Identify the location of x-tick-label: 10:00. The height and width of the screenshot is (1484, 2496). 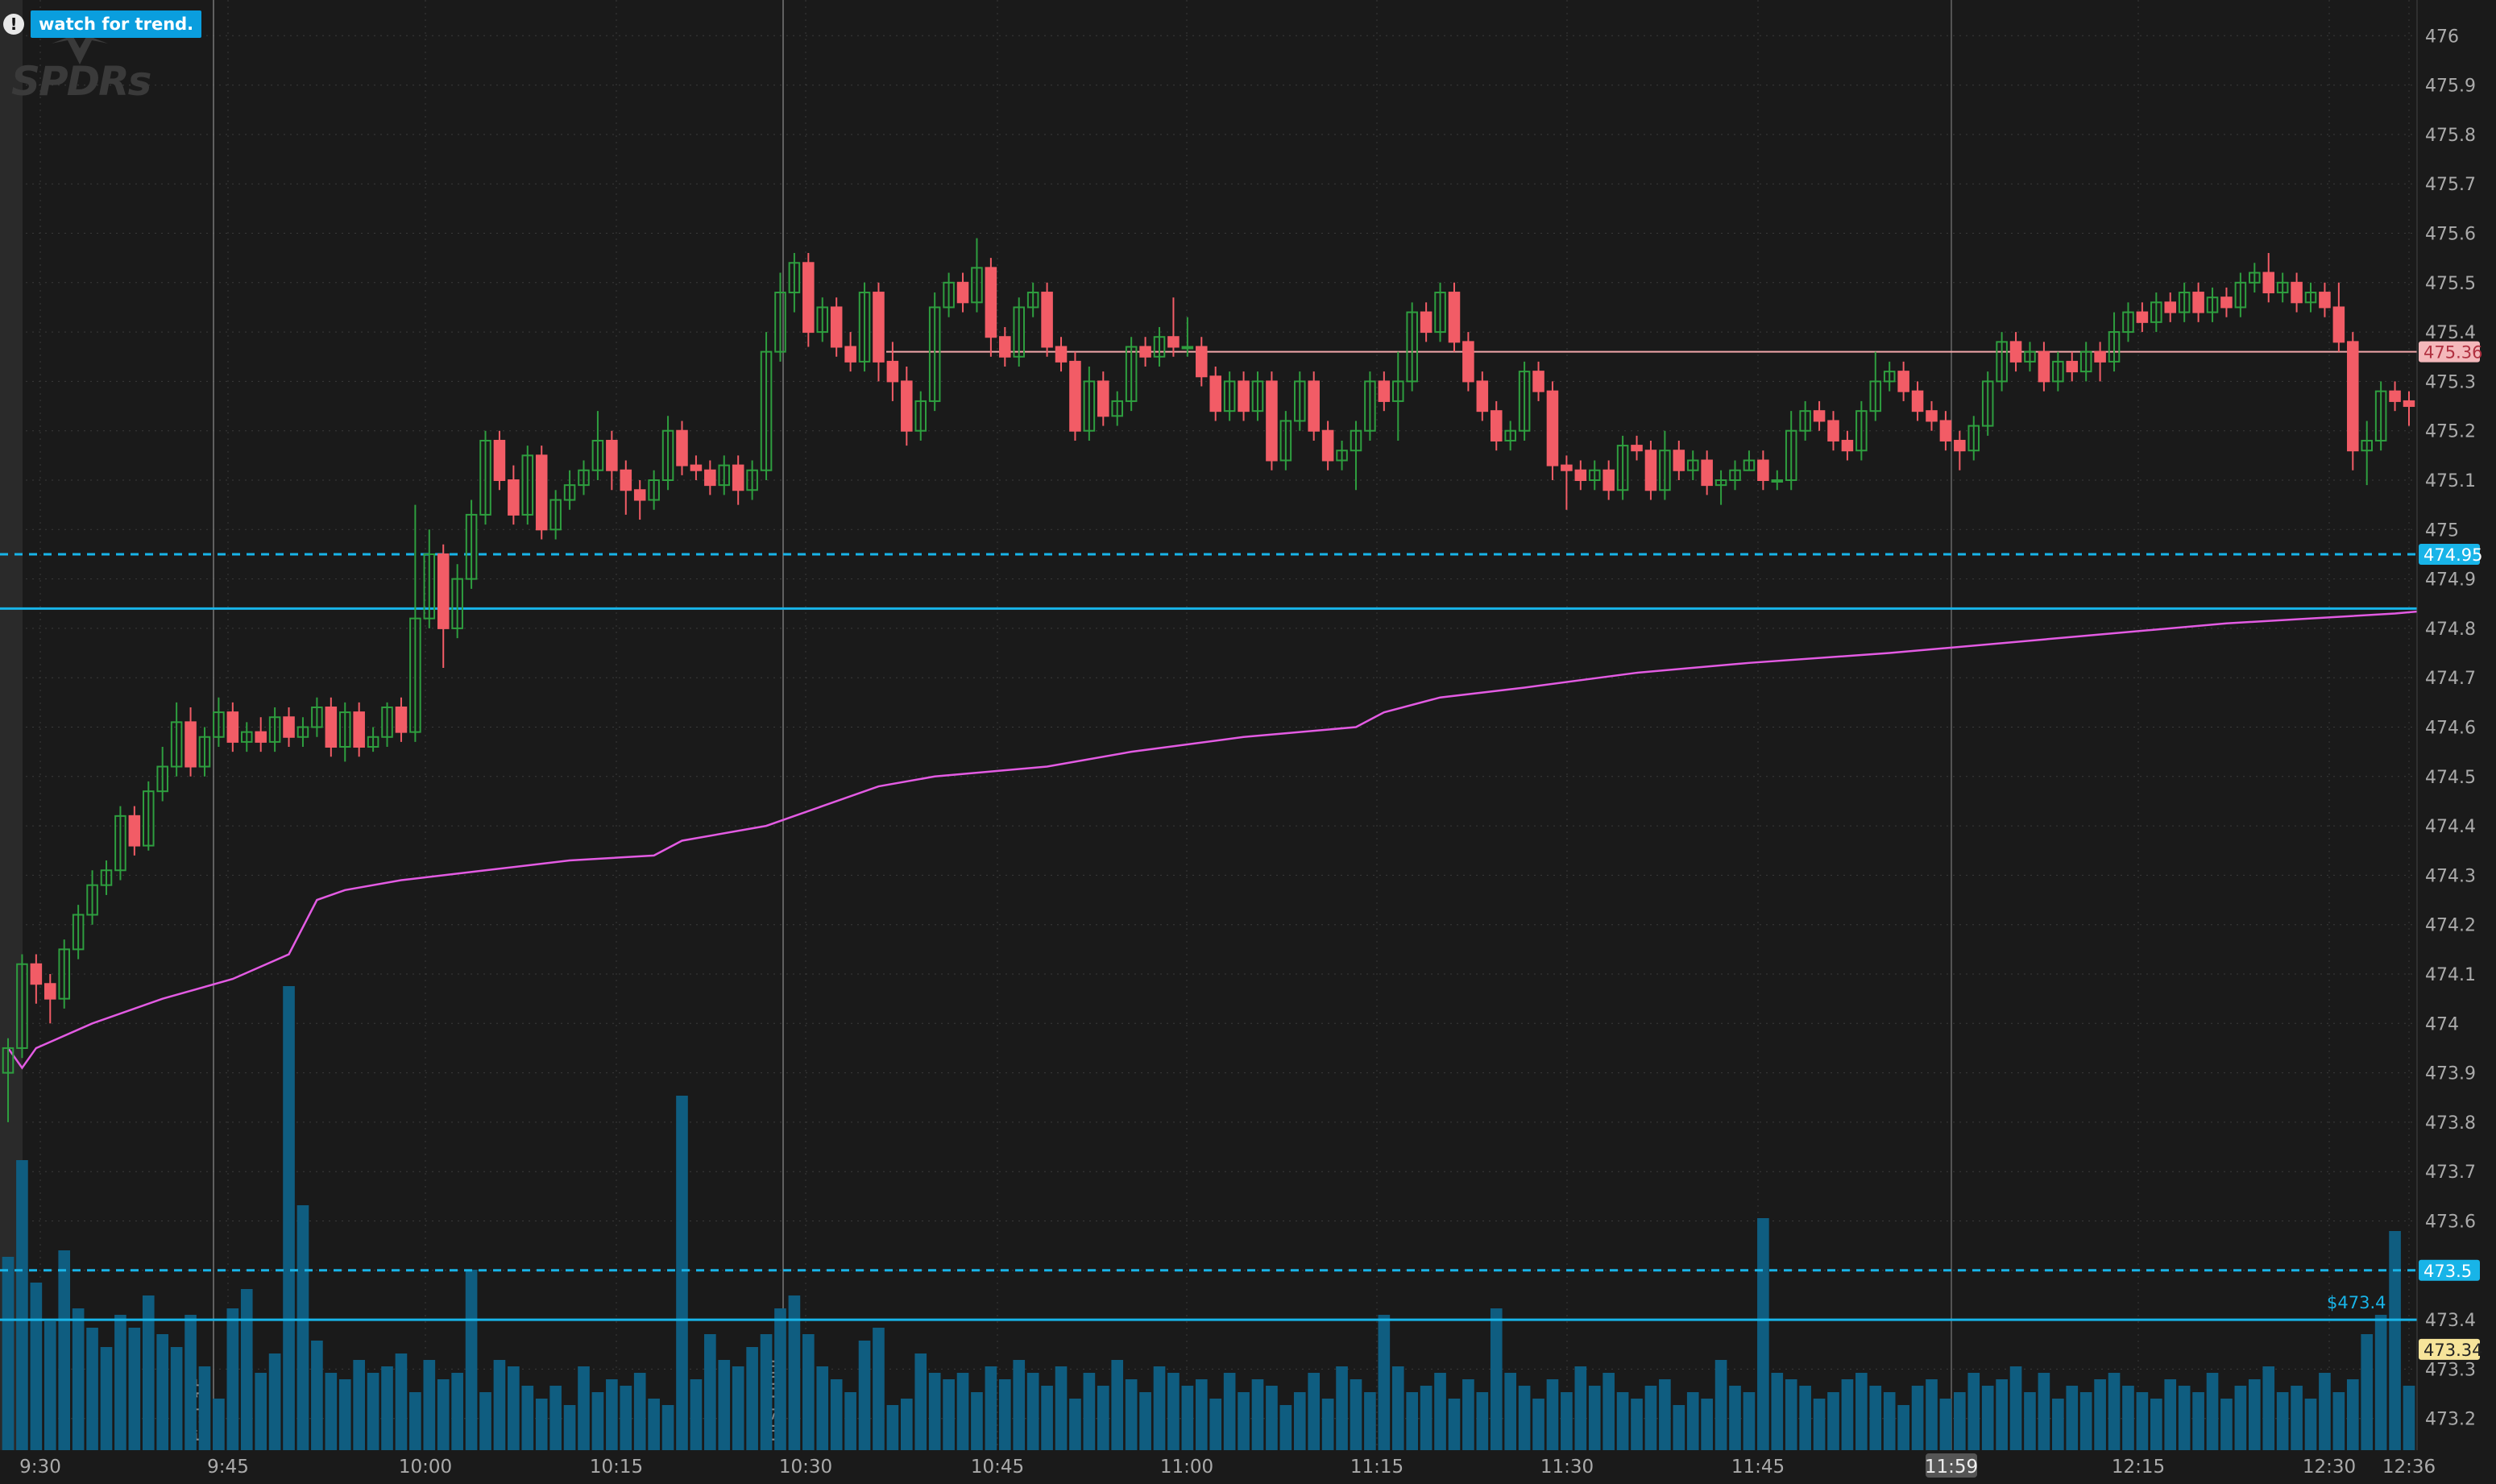
(425, 1467).